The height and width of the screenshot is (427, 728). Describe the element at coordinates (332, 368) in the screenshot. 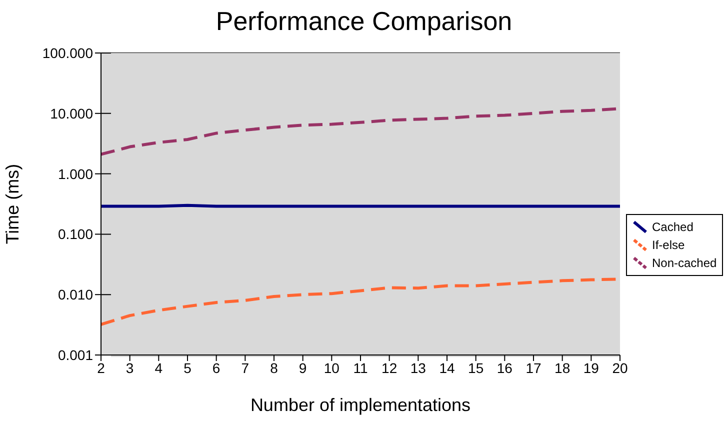

I see `x-tick-label: 10` at that location.